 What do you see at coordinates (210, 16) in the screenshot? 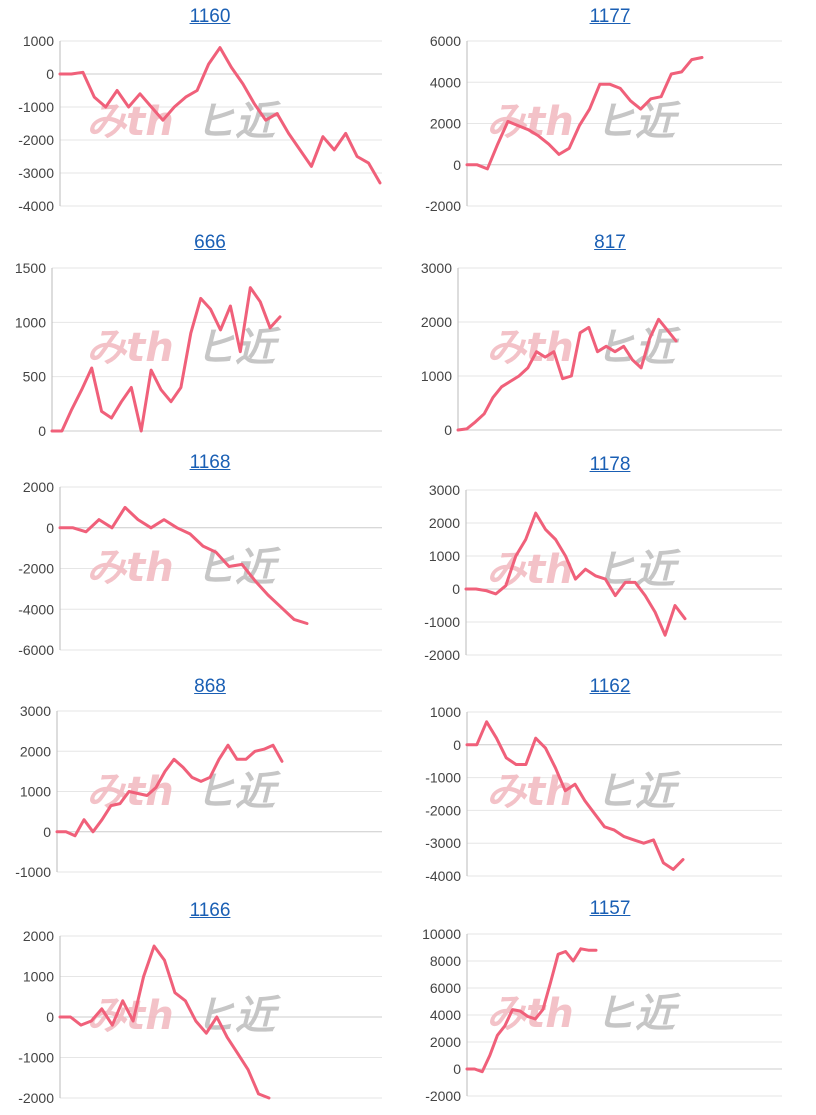
I see `chart-title-link: 1160` at bounding box center [210, 16].